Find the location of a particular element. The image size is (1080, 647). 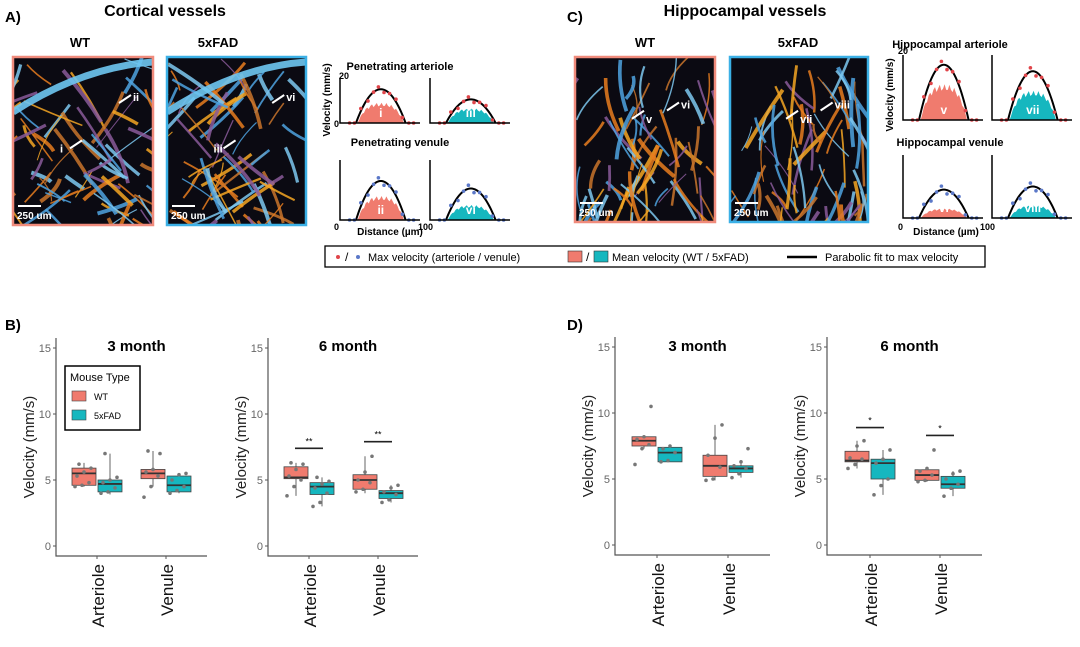

profile-axes is located at coordinates (942, 88).